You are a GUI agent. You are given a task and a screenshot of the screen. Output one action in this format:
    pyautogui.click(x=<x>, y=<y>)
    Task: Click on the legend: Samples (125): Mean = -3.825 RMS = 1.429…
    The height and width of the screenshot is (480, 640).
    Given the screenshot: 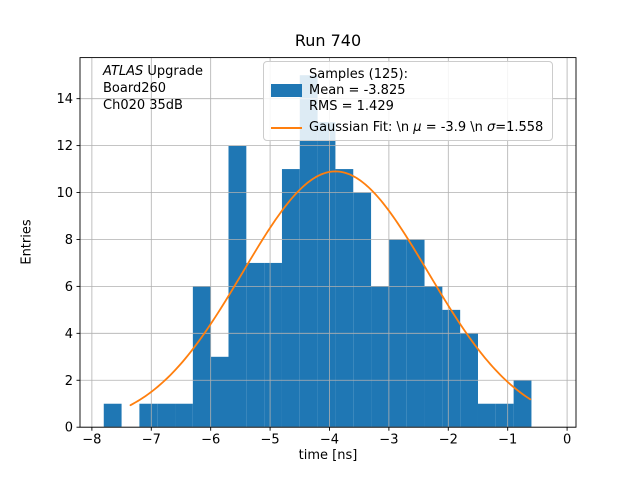 What is the action you would take?
    pyautogui.click(x=408, y=101)
    